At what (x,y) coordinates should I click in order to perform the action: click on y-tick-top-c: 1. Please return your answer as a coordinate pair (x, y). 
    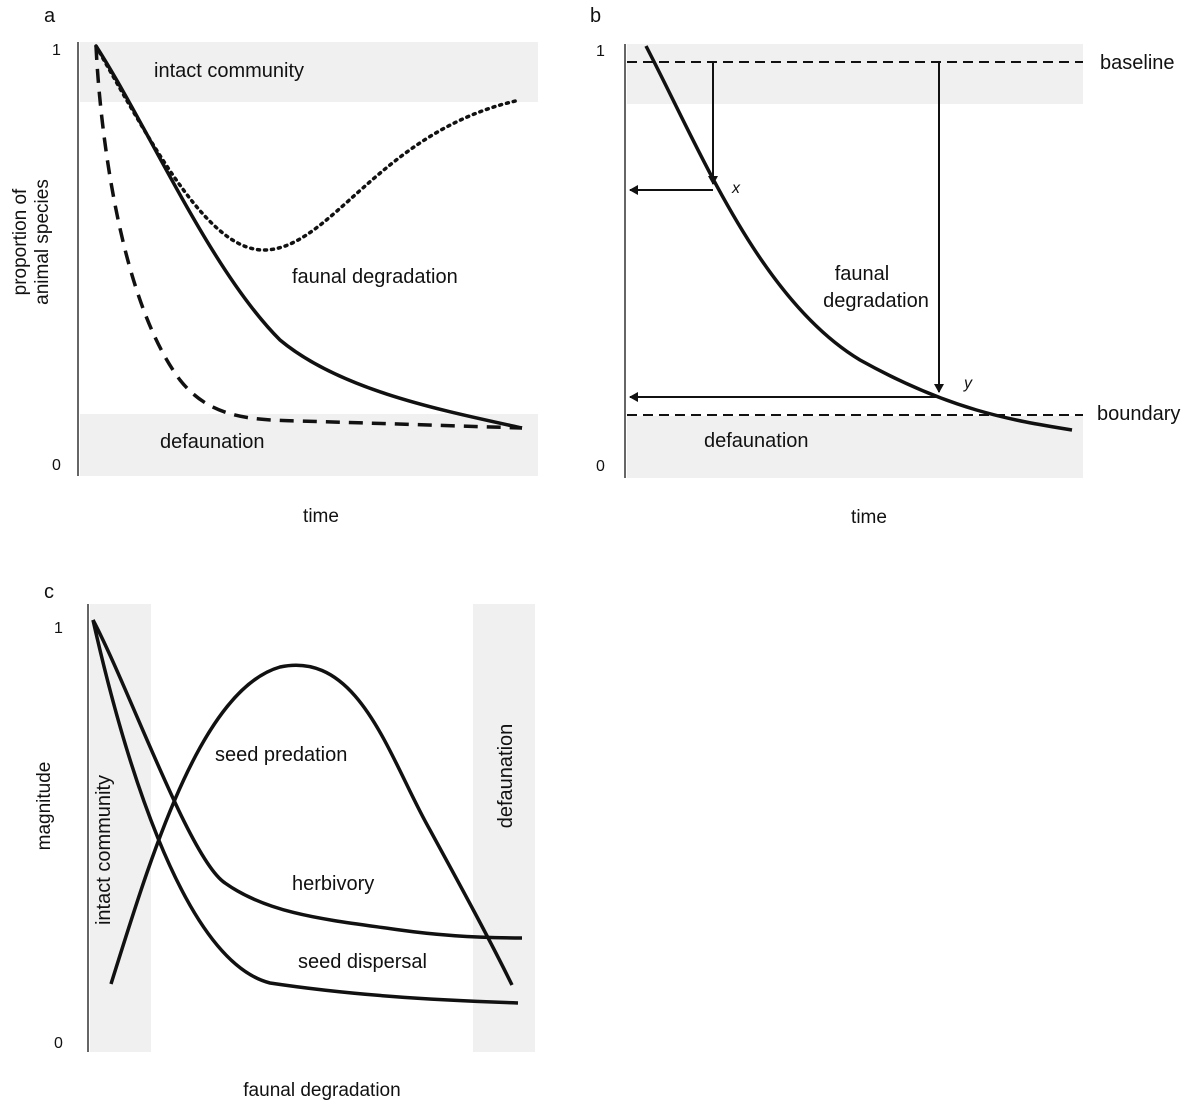
    Looking at the image, I should click on (58, 628).